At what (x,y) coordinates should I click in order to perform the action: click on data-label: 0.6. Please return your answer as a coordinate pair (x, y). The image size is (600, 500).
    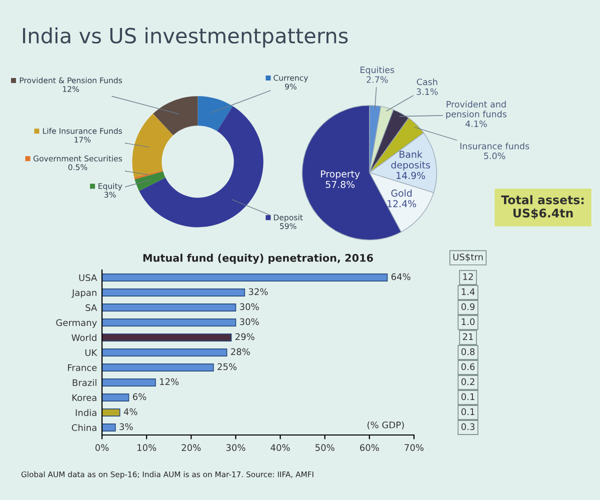
    Looking at the image, I should click on (468, 366).